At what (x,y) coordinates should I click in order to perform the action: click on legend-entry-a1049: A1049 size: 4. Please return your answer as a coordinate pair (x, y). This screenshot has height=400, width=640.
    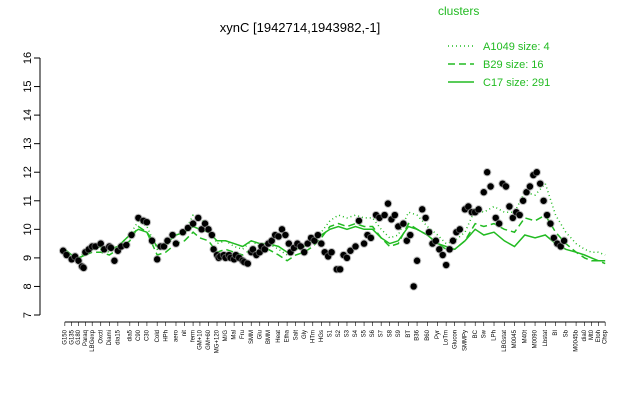
    Looking at the image, I should click on (516, 47).